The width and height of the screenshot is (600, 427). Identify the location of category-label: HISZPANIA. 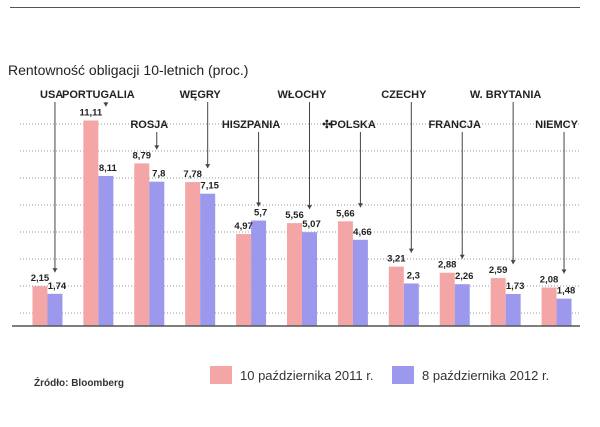
(251, 125).